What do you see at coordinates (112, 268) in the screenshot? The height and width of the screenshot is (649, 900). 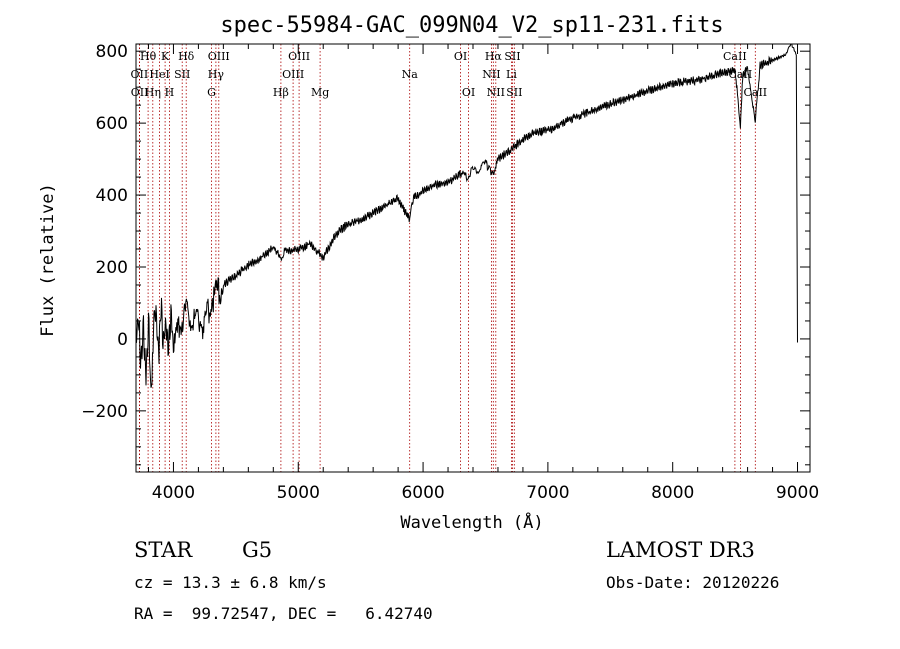 I see `y-tick-label-200: 200` at bounding box center [112, 268].